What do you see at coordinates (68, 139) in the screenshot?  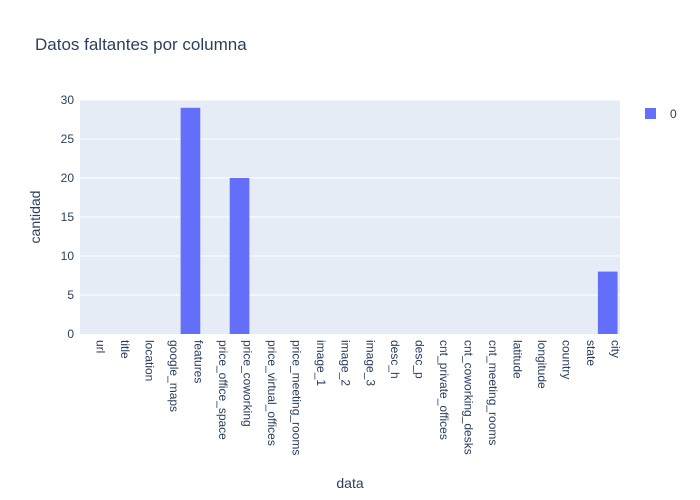 I see `y-tick-label: 25` at bounding box center [68, 139].